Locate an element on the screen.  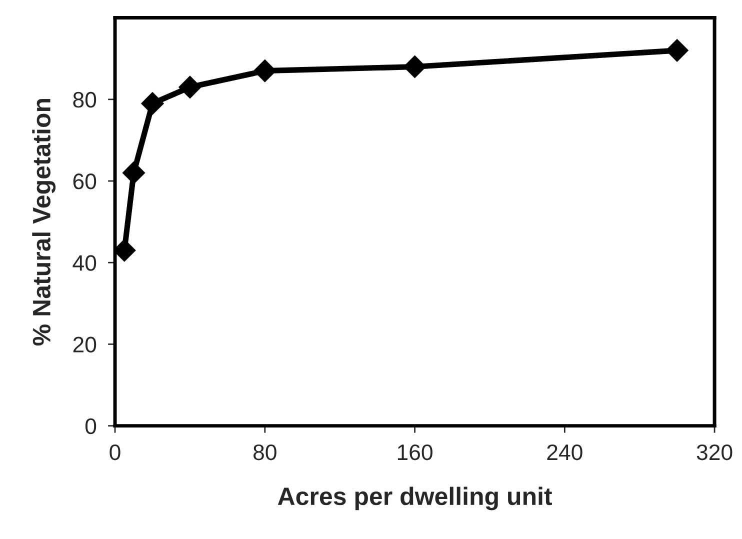
y-tick-label: 20 is located at coordinates (84, 344).